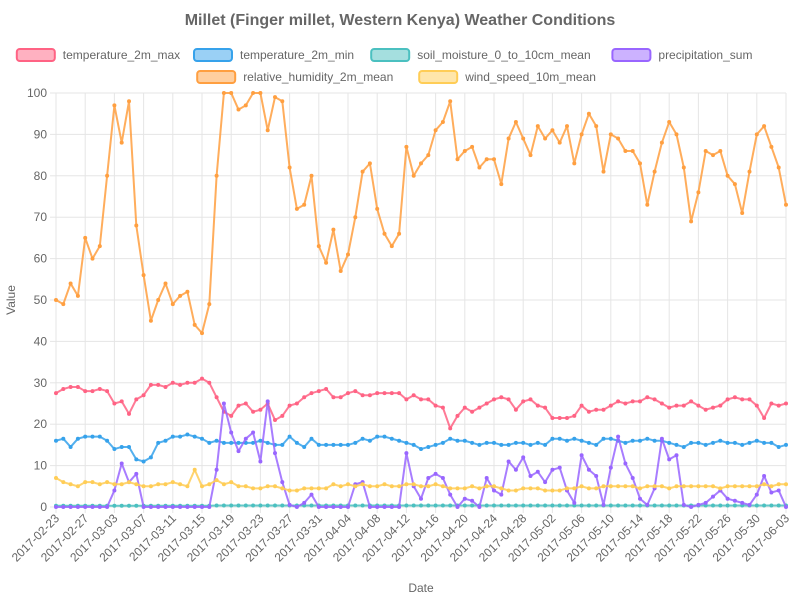  I want to click on legend-label: relative_humidity_2m_mean, so click(318, 77).